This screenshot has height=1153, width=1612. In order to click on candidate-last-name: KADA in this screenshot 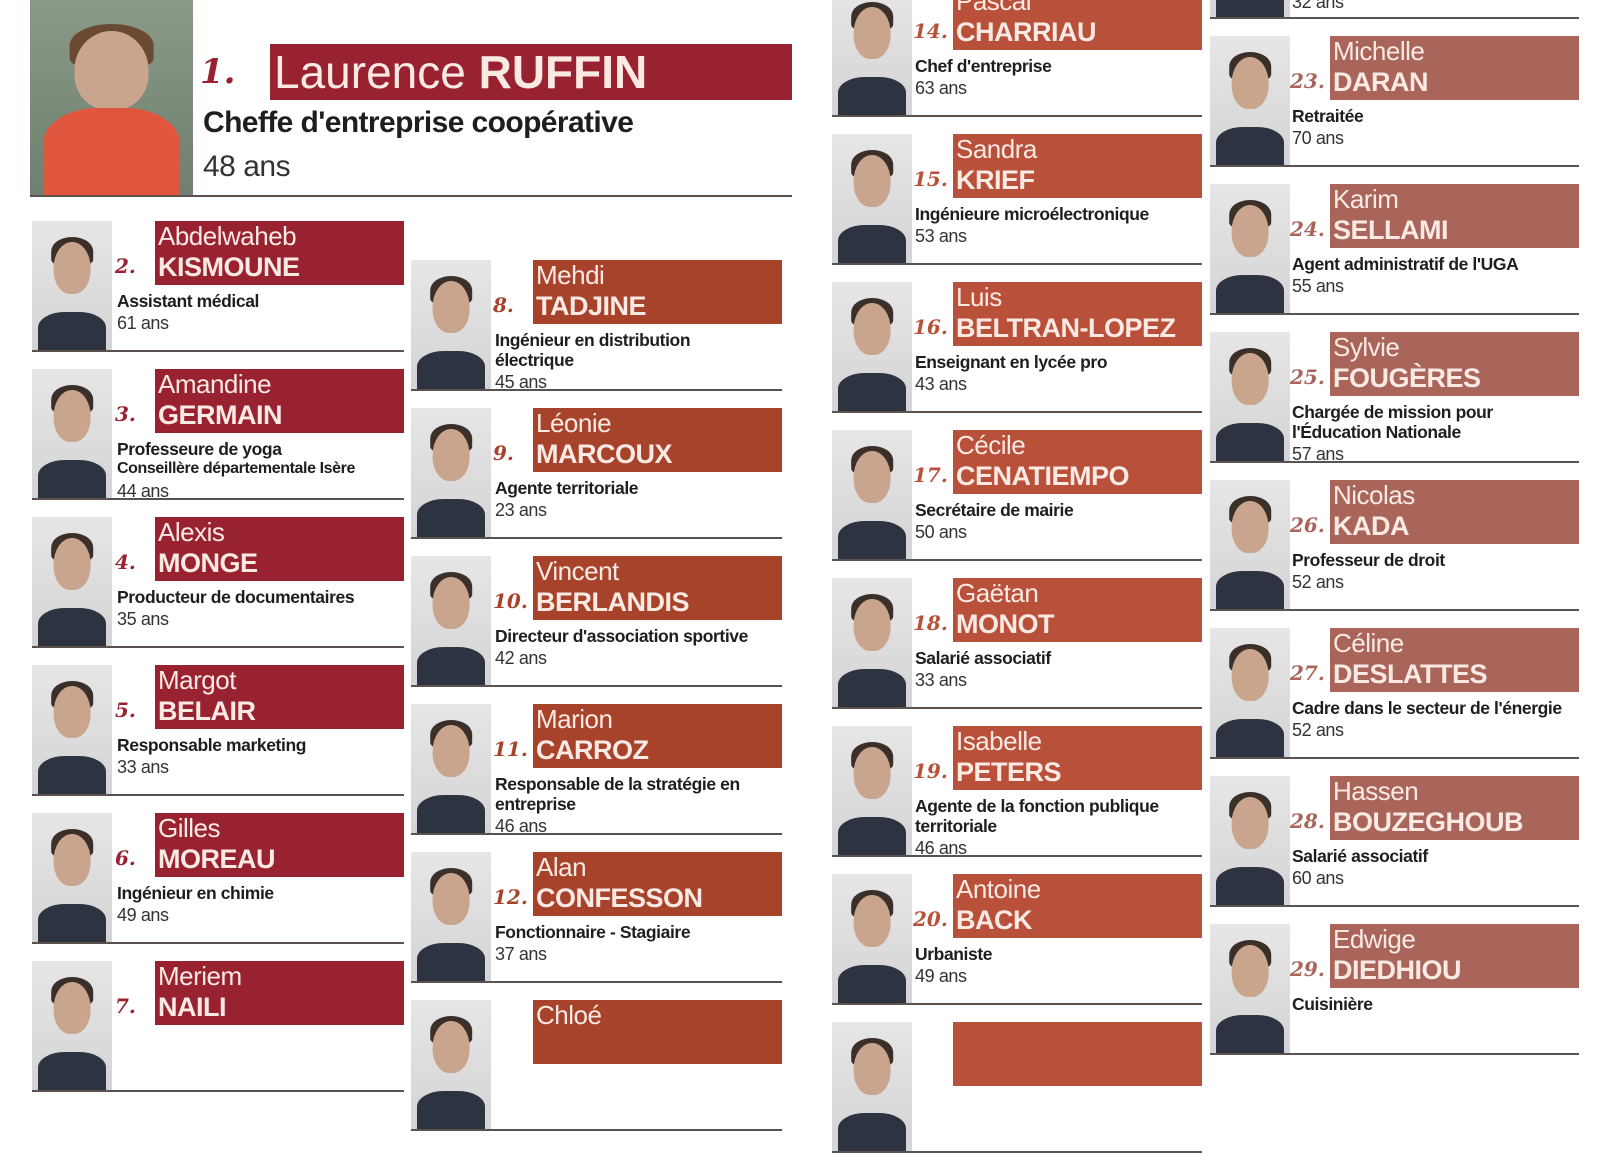, I will do `click(1371, 526)`.